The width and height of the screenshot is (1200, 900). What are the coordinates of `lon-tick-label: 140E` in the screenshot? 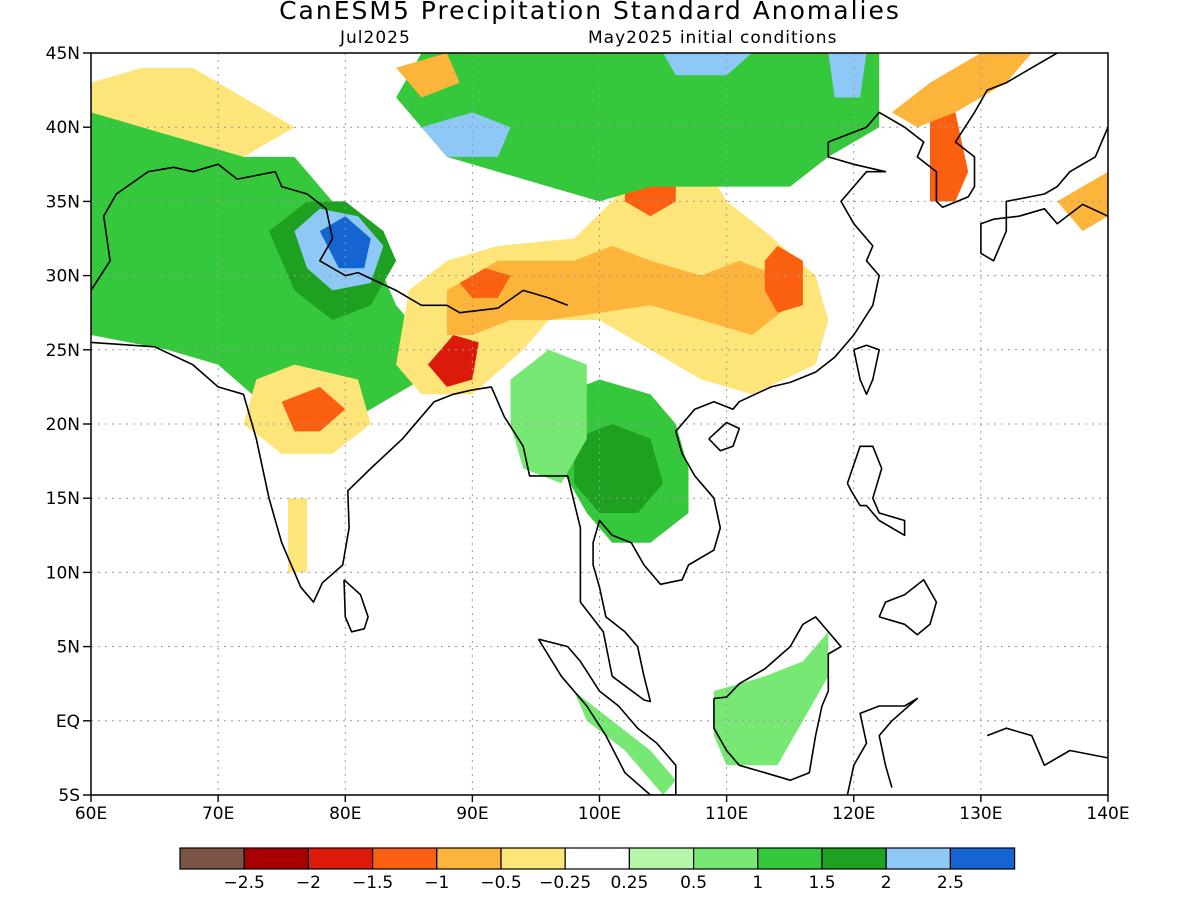 It's located at (1107, 814).